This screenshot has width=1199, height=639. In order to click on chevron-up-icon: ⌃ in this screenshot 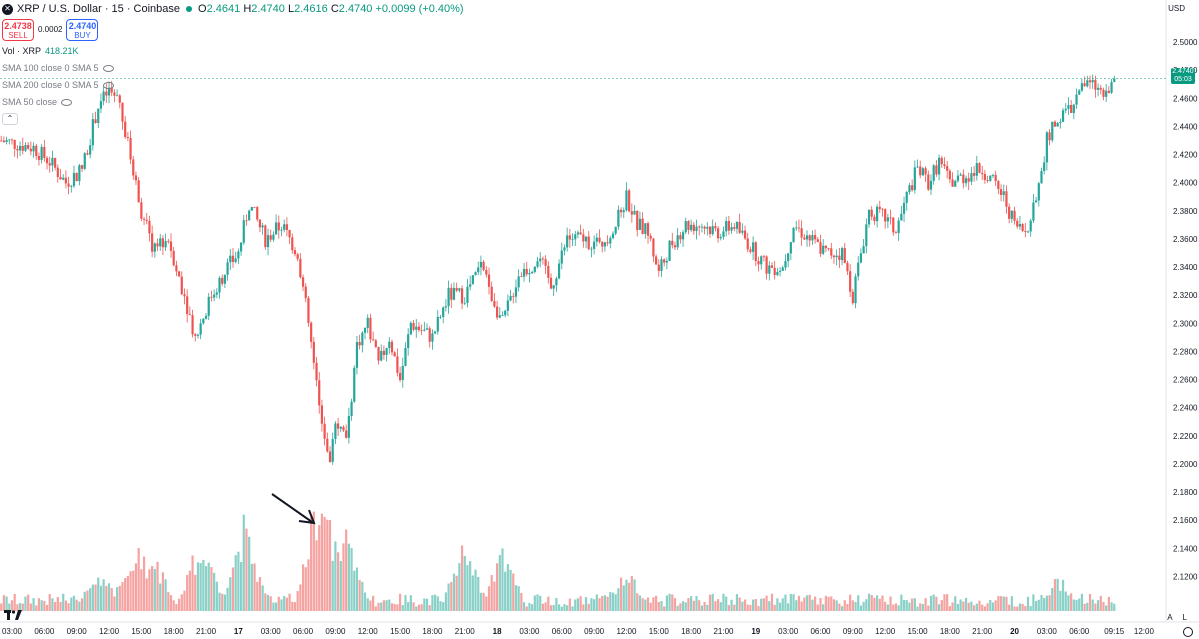, I will do `click(10, 119)`.